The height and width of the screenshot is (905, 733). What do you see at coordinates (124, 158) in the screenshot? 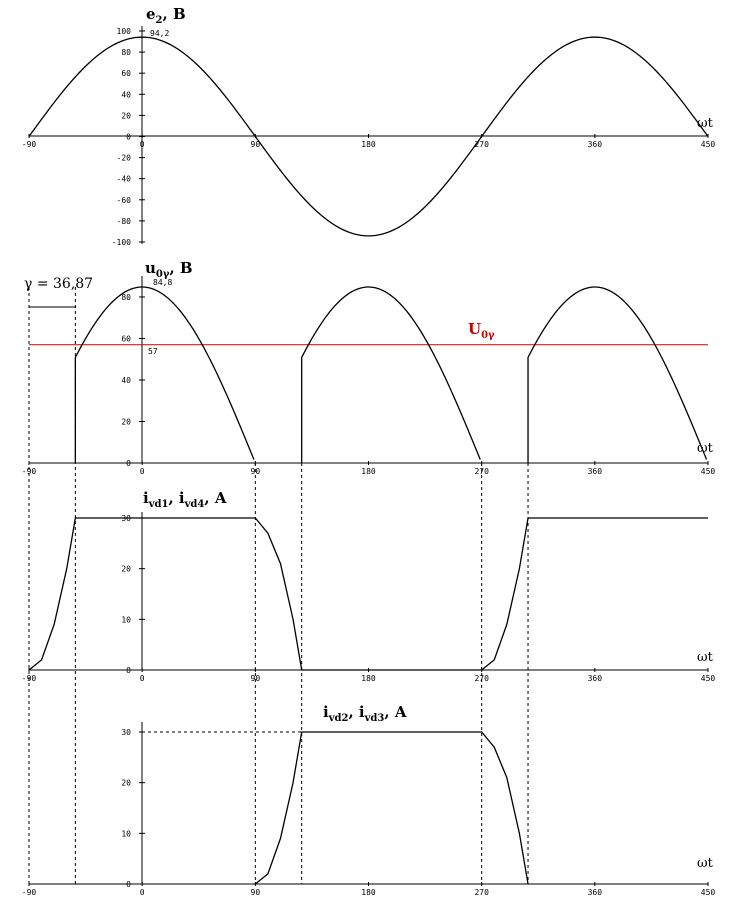
I see `y-tick-label: -20` at bounding box center [124, 158].